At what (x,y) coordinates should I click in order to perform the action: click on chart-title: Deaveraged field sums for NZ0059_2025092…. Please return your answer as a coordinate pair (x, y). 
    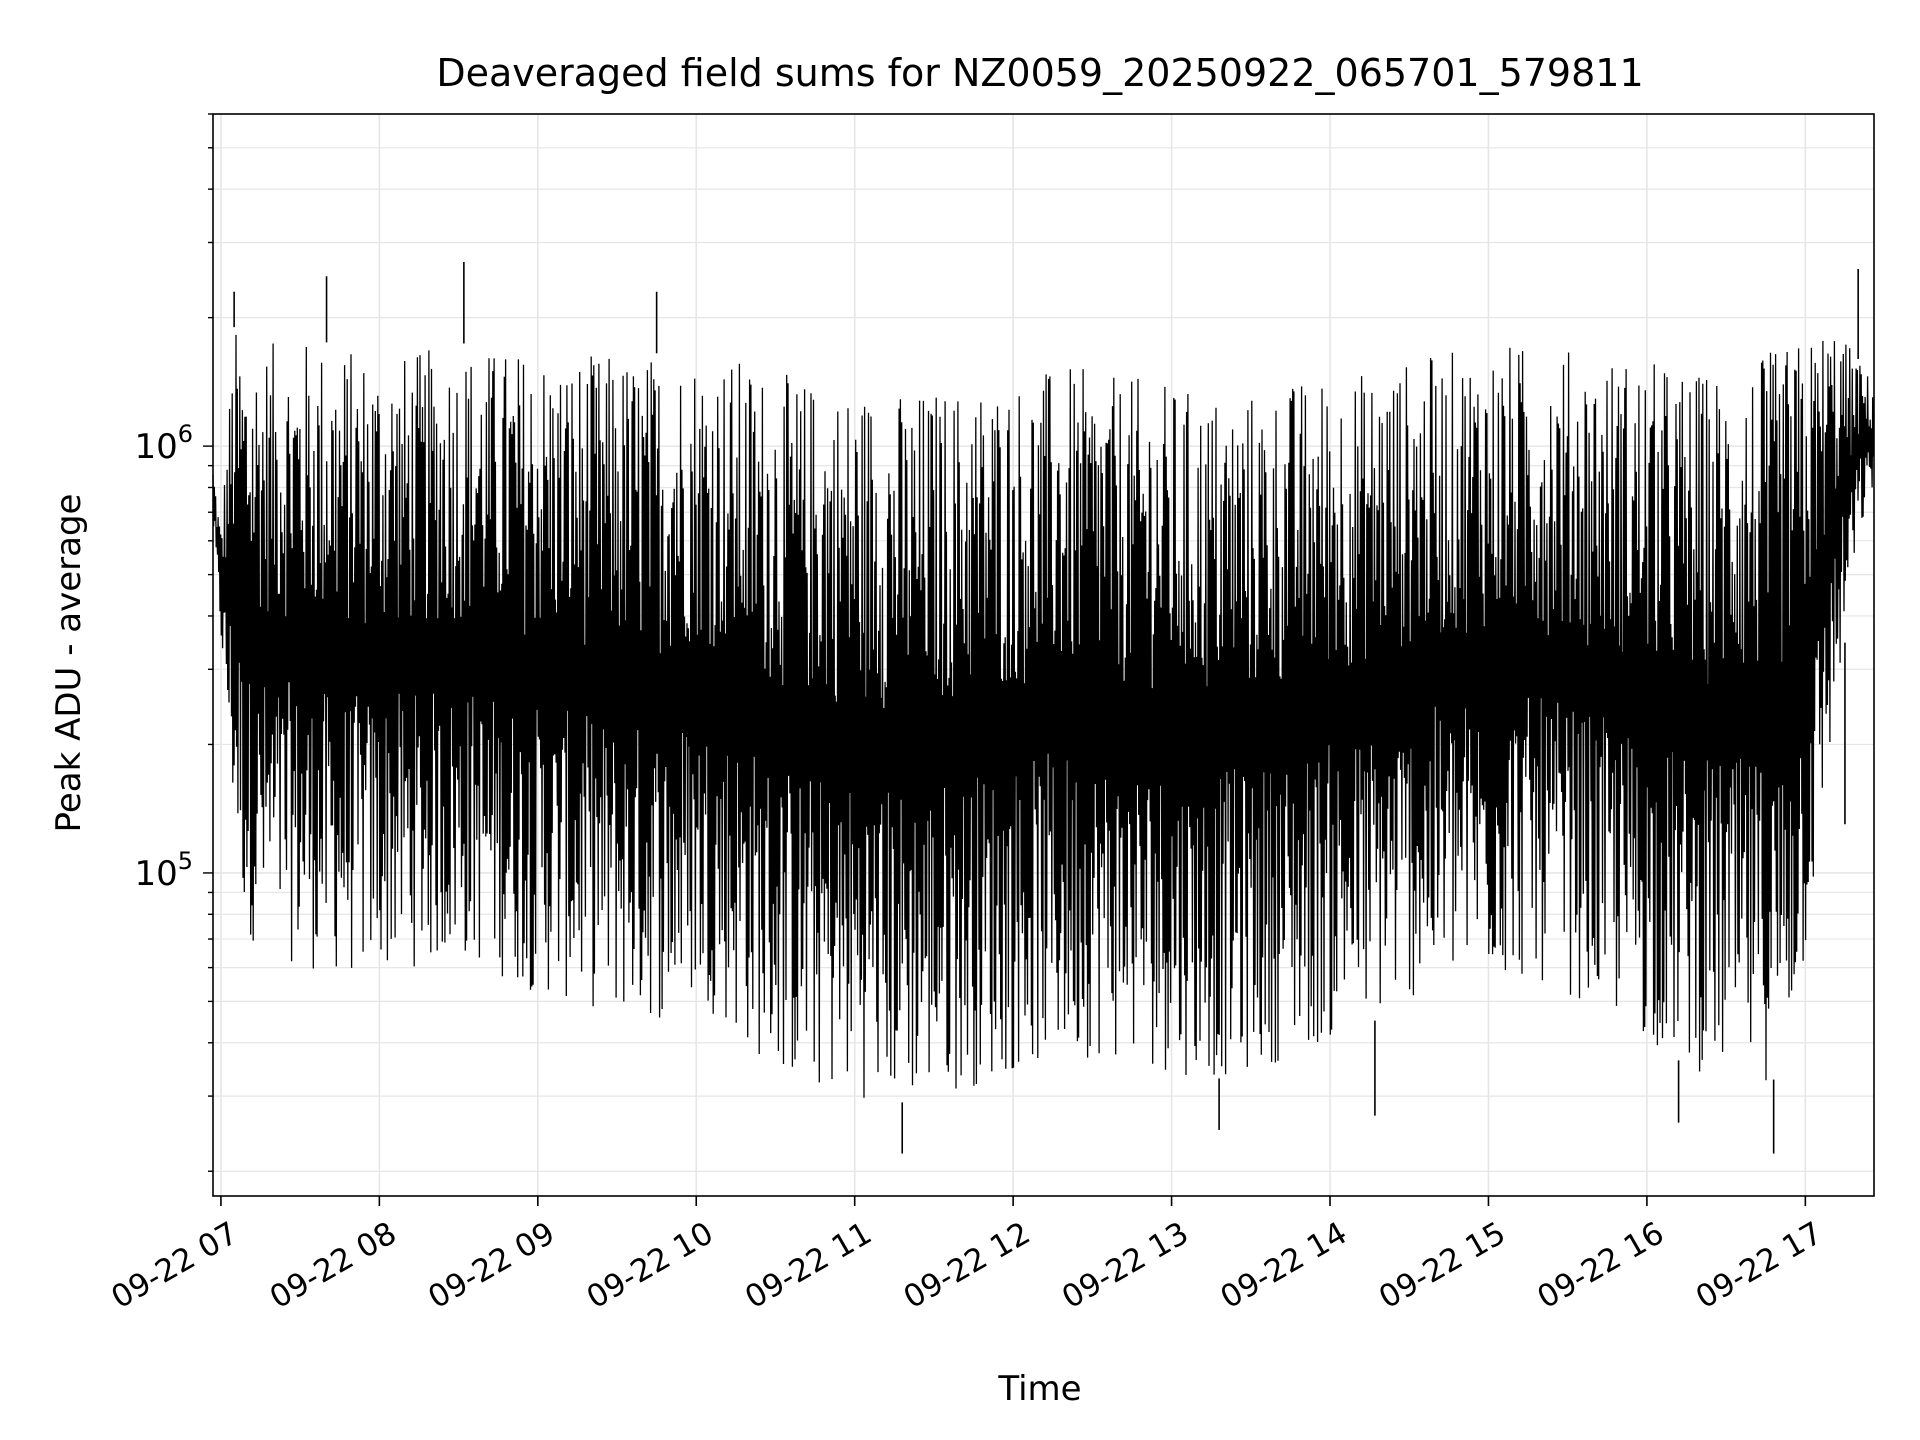
    Looking at the image, I should click on (1039, 73).